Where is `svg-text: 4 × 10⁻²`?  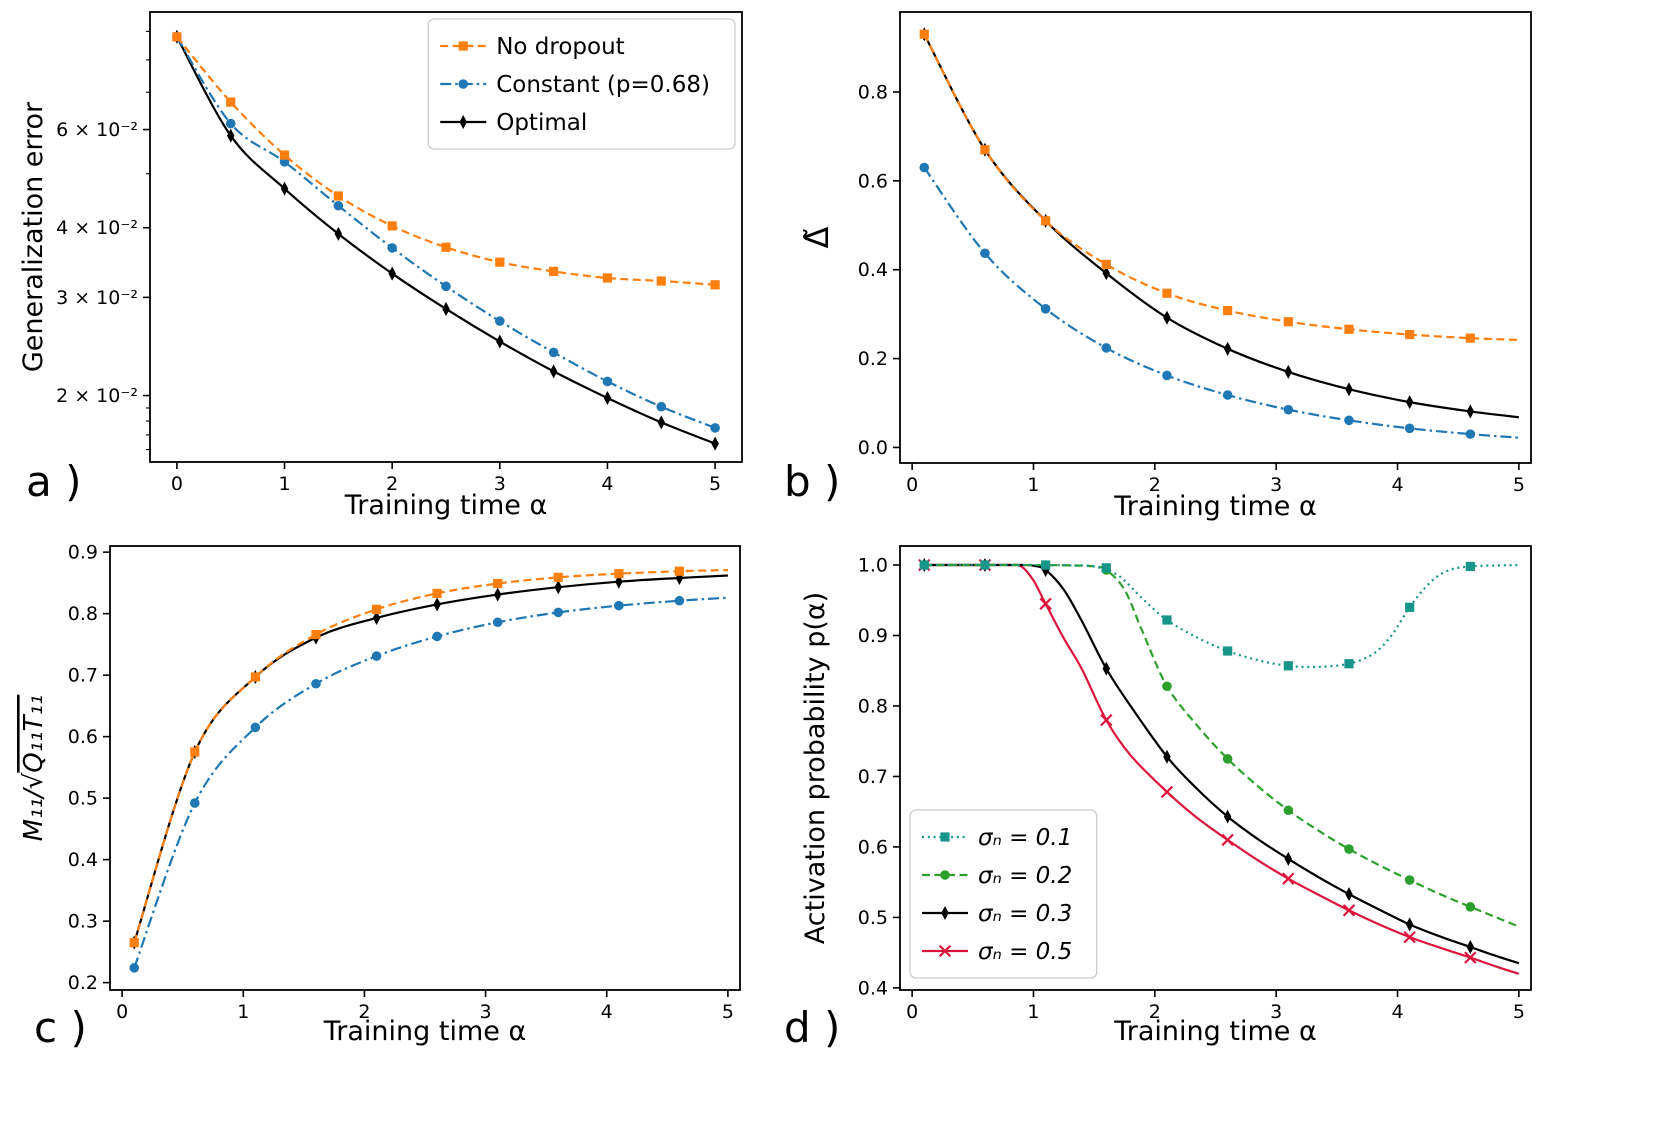 svg-text: 4 × 10⁻² is located at coordinates (97, 228).